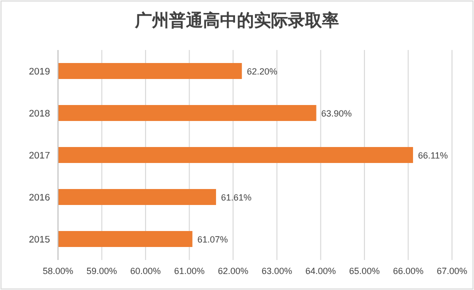 This screenshot has height=290, width=474. I want to click on y-tick-label: 2019, so click(39, 72).